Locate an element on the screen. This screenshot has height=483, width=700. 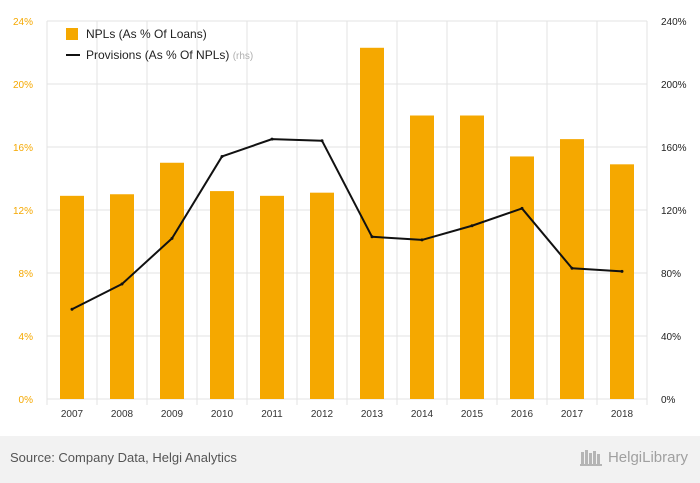
x-tick-label: 2012 is located at coordinates (322, 414).